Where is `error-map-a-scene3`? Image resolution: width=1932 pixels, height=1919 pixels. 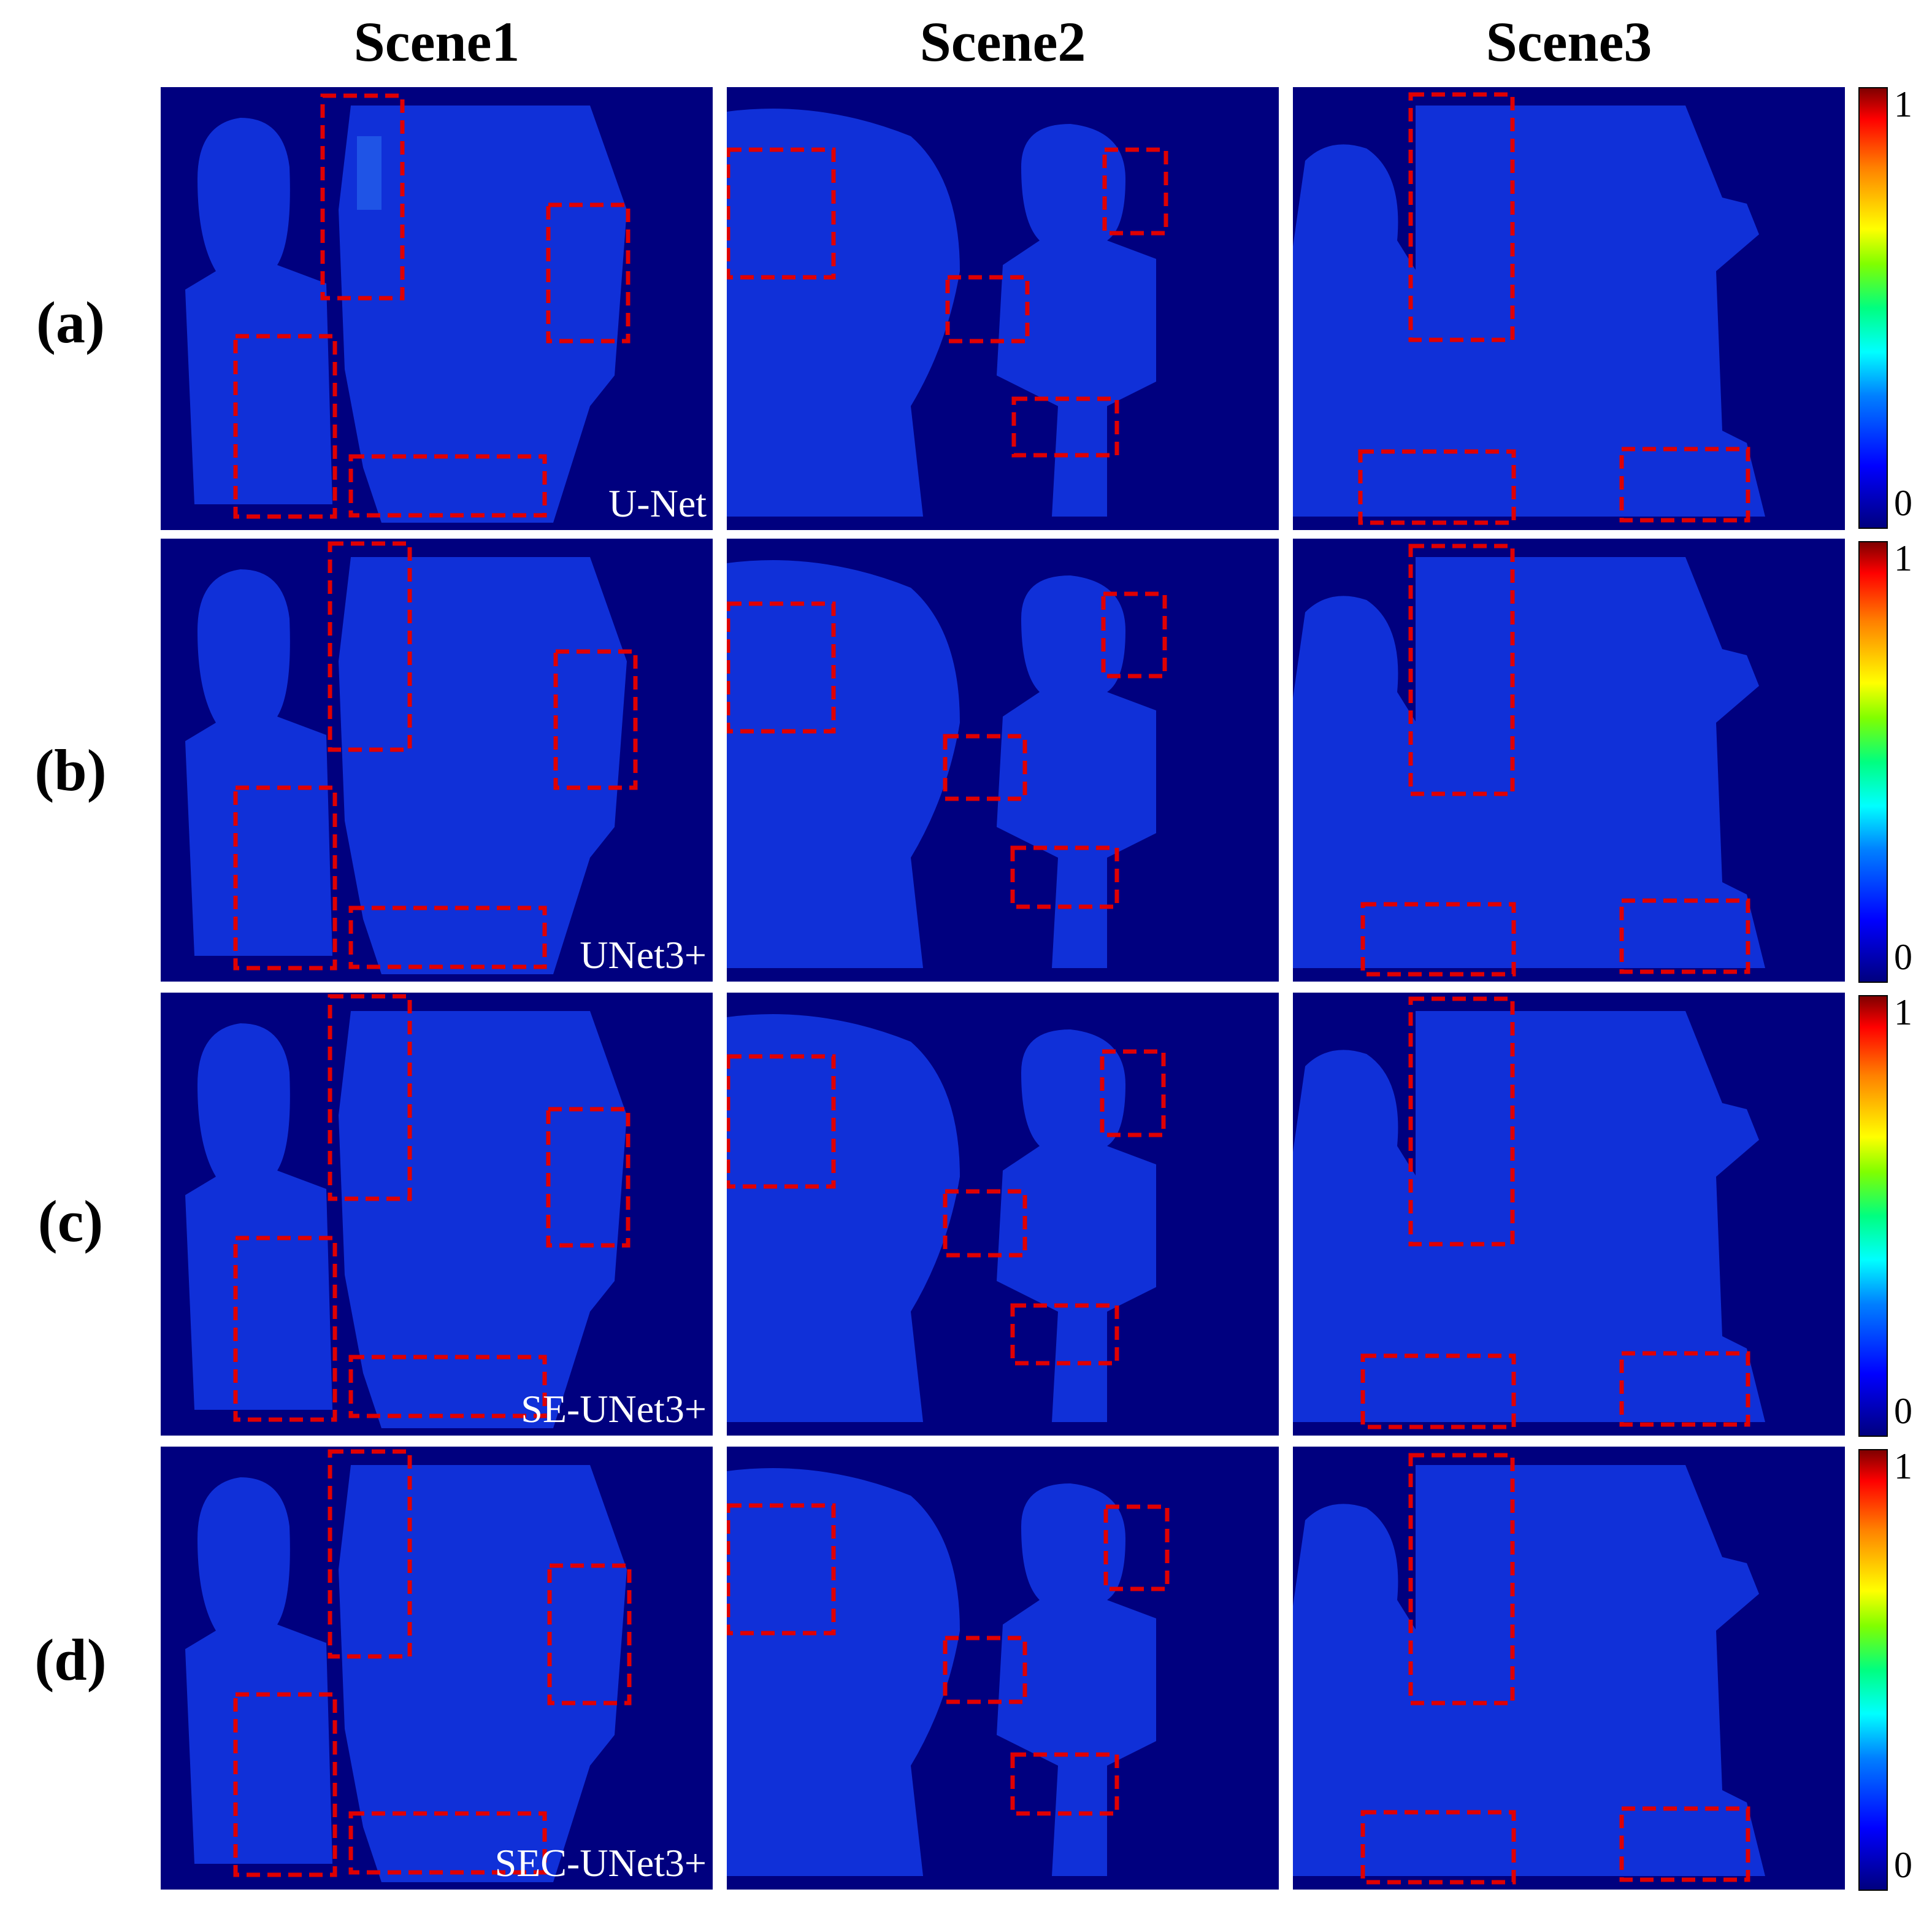
error-map-a-scene3 is located at coordinates (1569, 308).